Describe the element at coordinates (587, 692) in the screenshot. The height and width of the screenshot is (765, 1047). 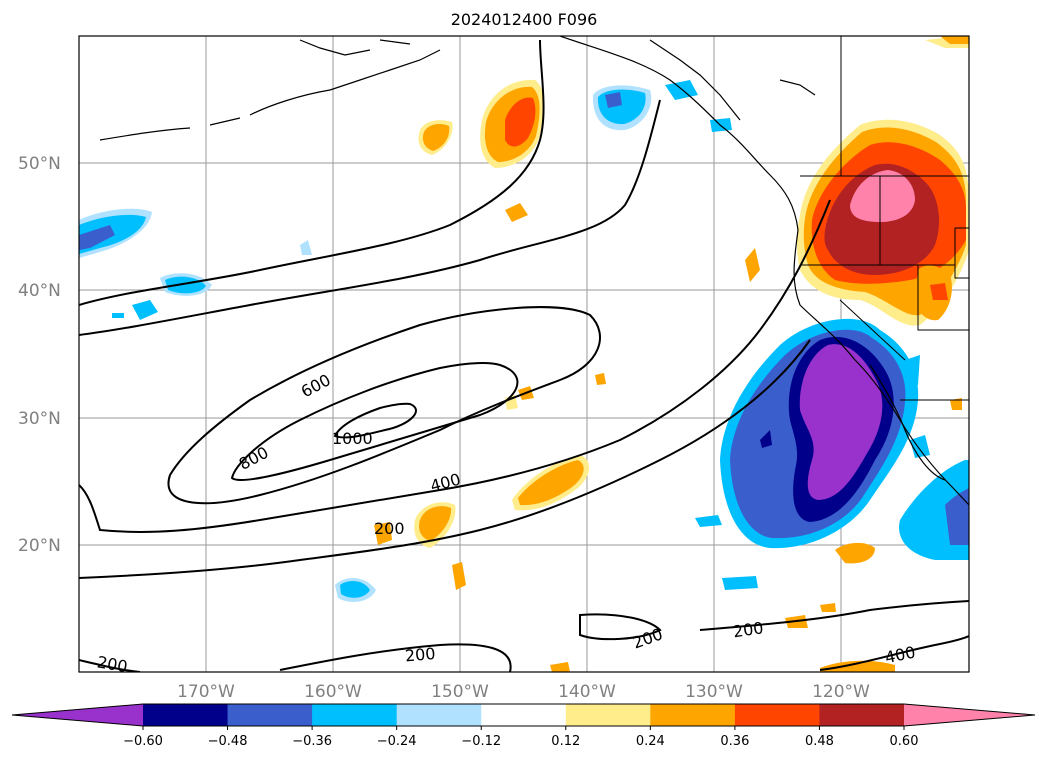
I see `lon-label: 140°W` at that location.